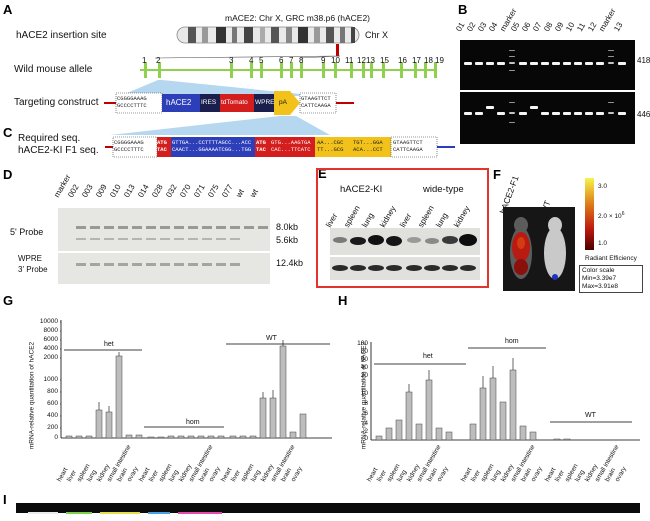 This screenshot has height=521, width=650. I want to click on c-atg2-seq: ATG TAC, so click(261, 146).